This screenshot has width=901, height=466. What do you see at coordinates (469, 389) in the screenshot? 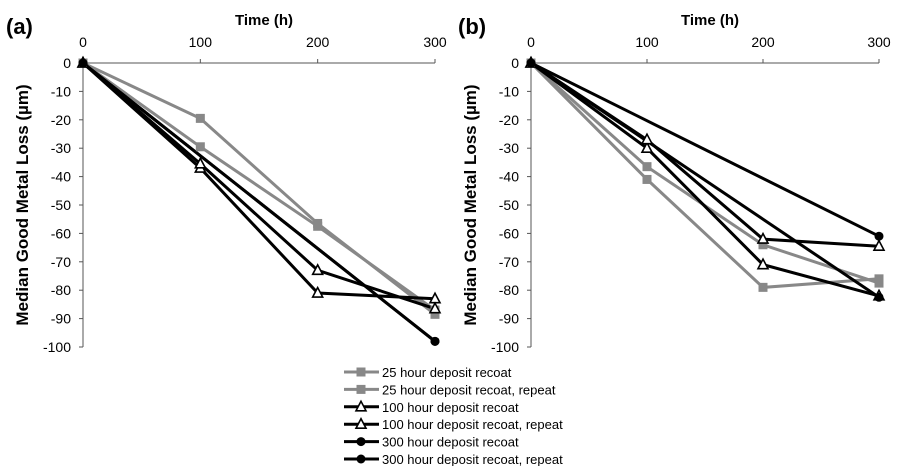
I see `legend-entry: 25 hour deposit recoat, repeat` at bounding box center [469, 389].